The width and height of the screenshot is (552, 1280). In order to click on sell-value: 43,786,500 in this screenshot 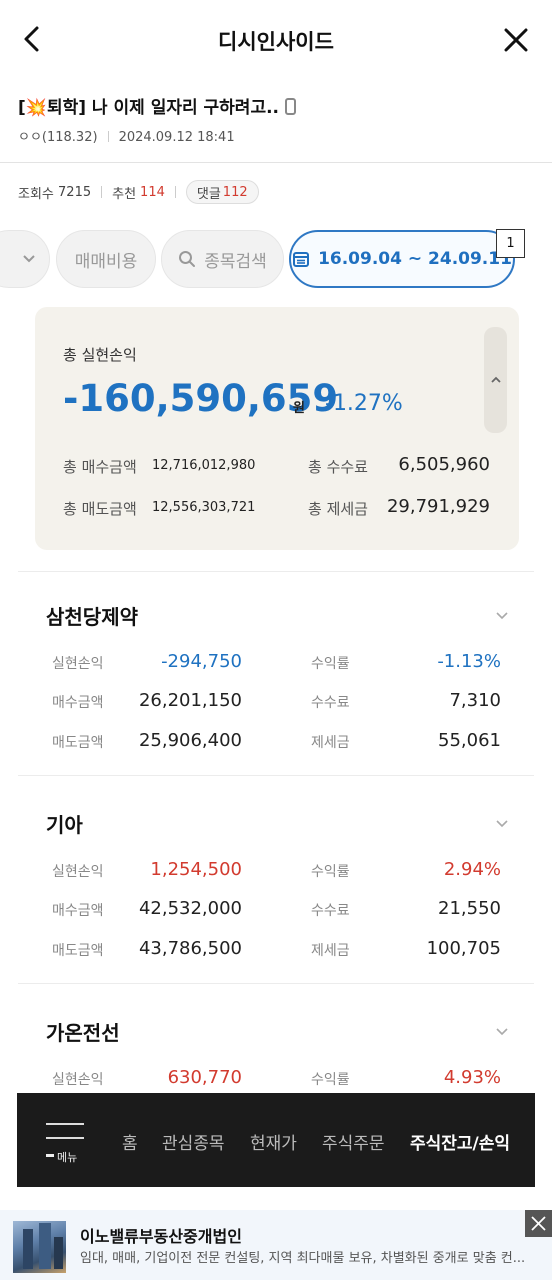, I will do `click(190, 948)`.